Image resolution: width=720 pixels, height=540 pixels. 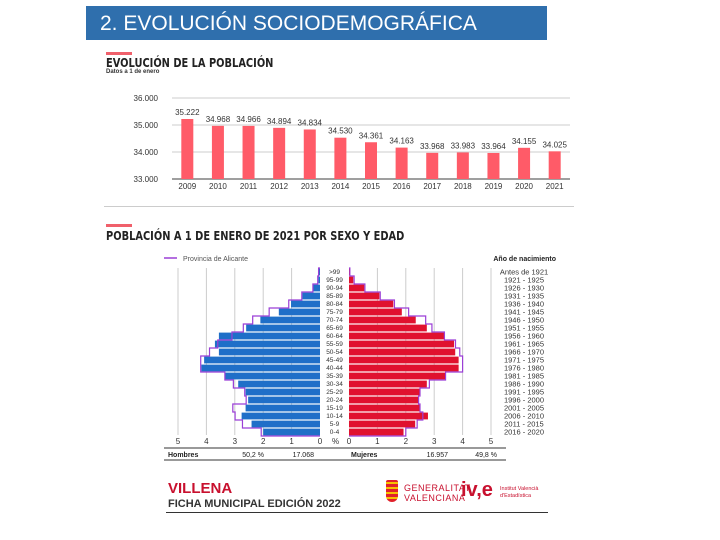 What do you see at coordinates (178, 441) in the screenshot?
I see `x-tick-label: 5` at bounding box center [178, 441].